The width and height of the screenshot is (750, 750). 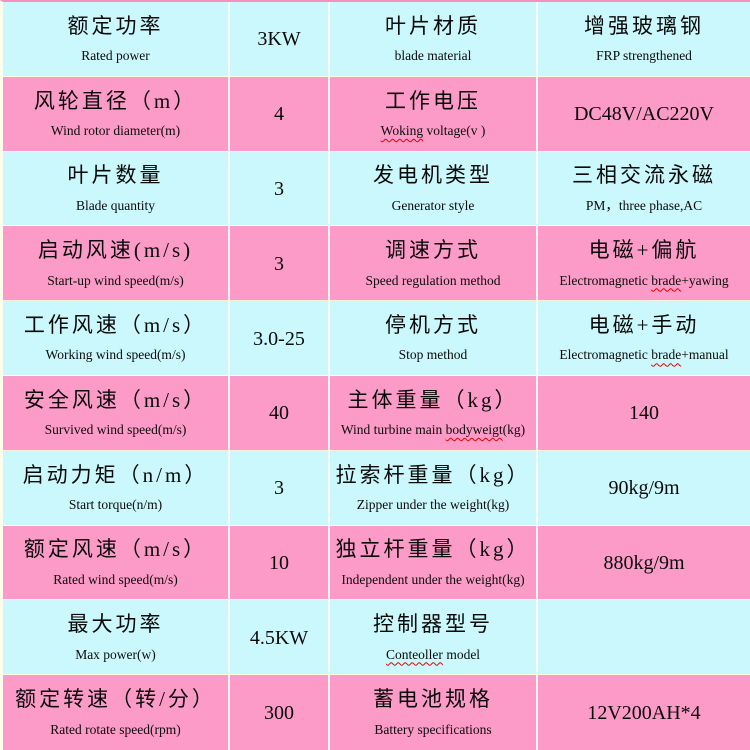 What do you see at coordinates (644, 563) in the screenshot?
I see `value-cell-right: 880kg/9m` at bounding box center [644, 563].